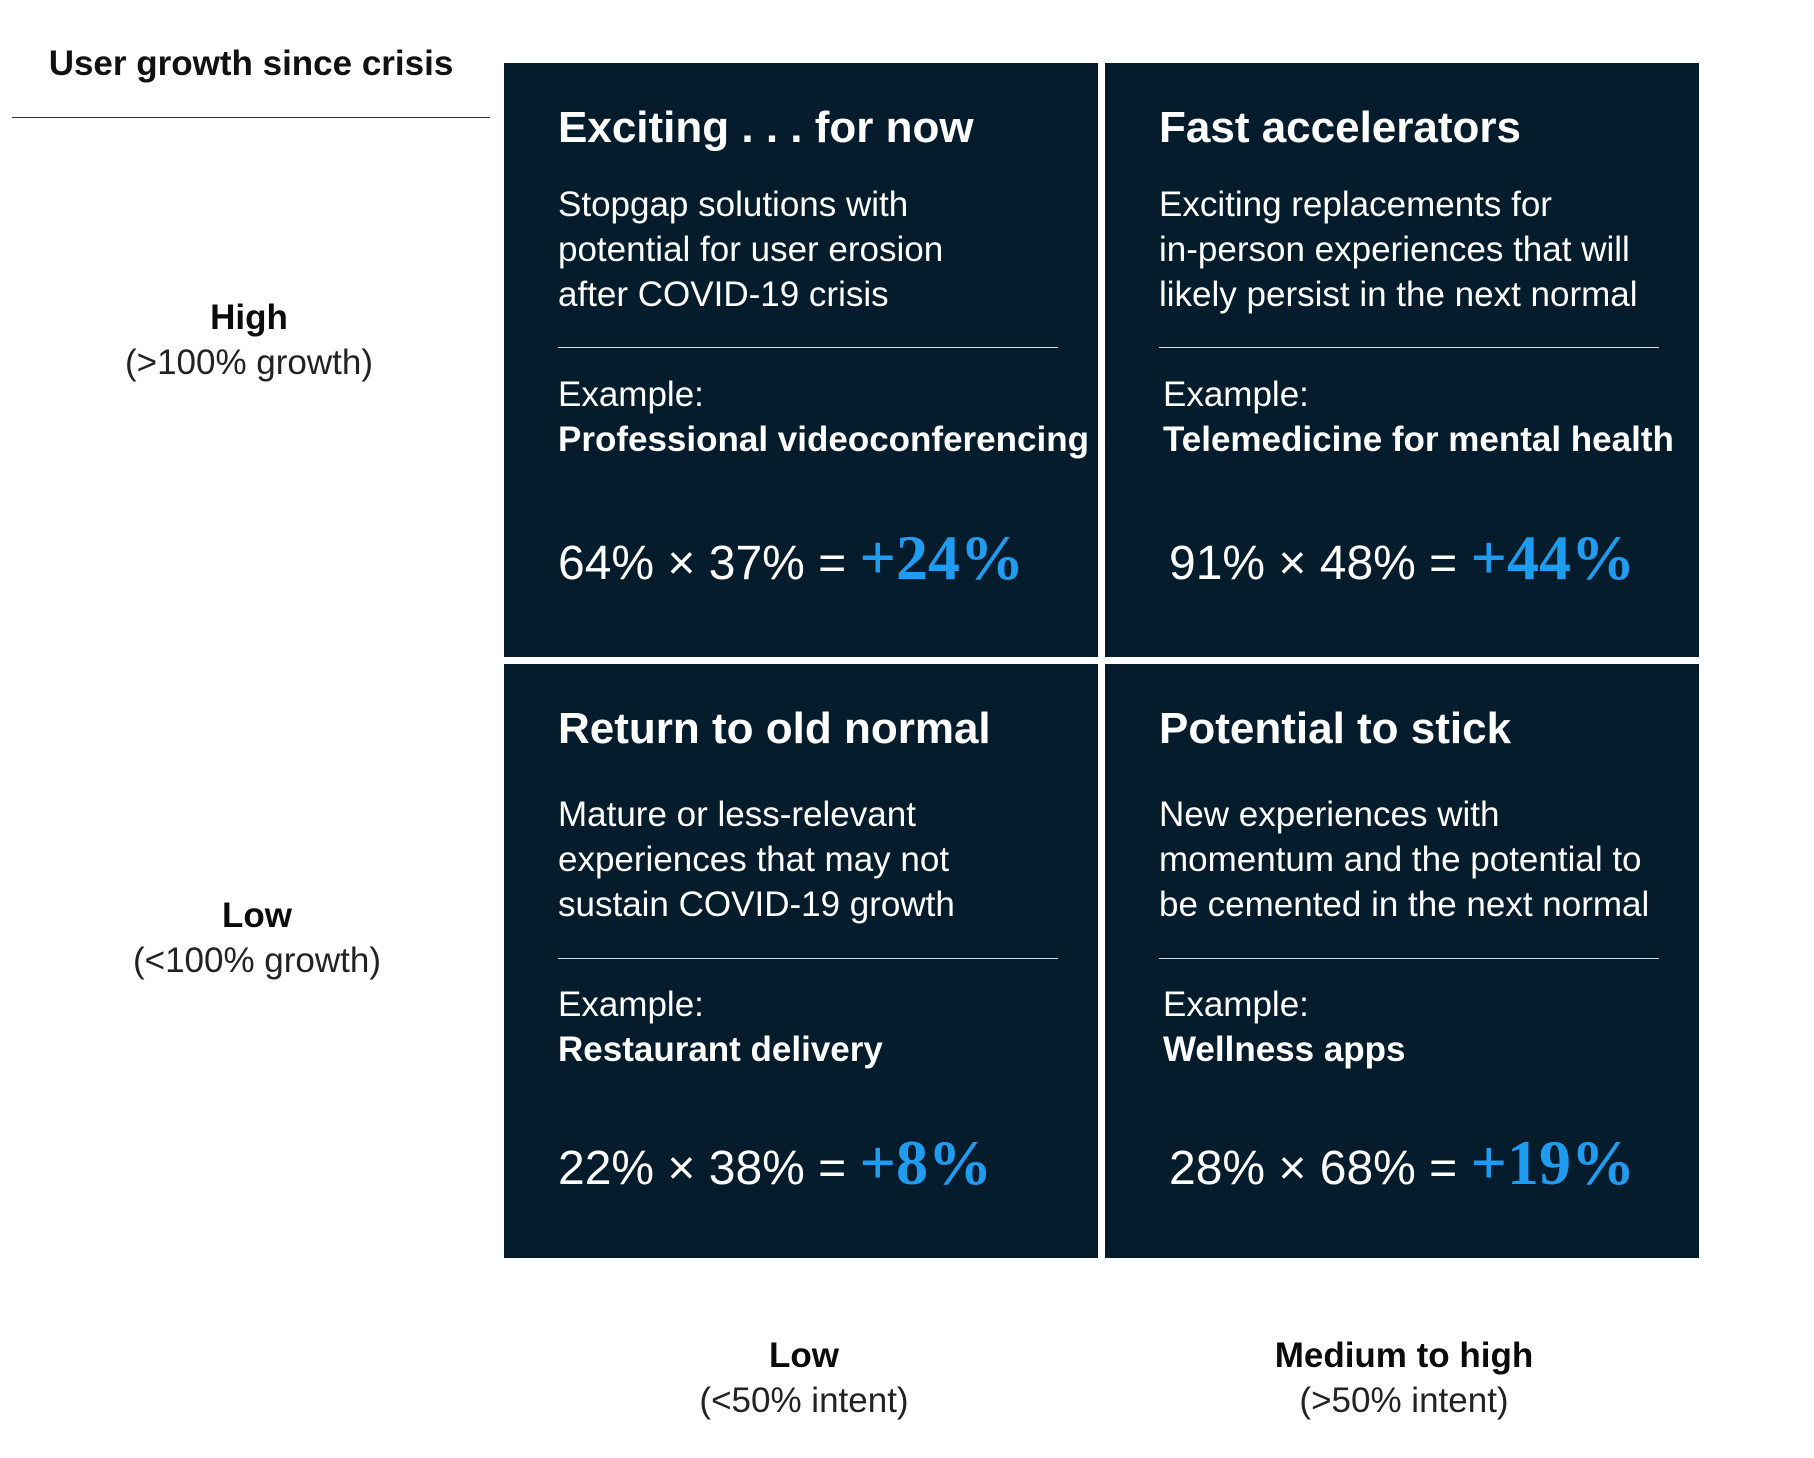  Describe the element at coordinates (754, 859) in the screenshot. I see `description-line: experiences that may not` at that location.